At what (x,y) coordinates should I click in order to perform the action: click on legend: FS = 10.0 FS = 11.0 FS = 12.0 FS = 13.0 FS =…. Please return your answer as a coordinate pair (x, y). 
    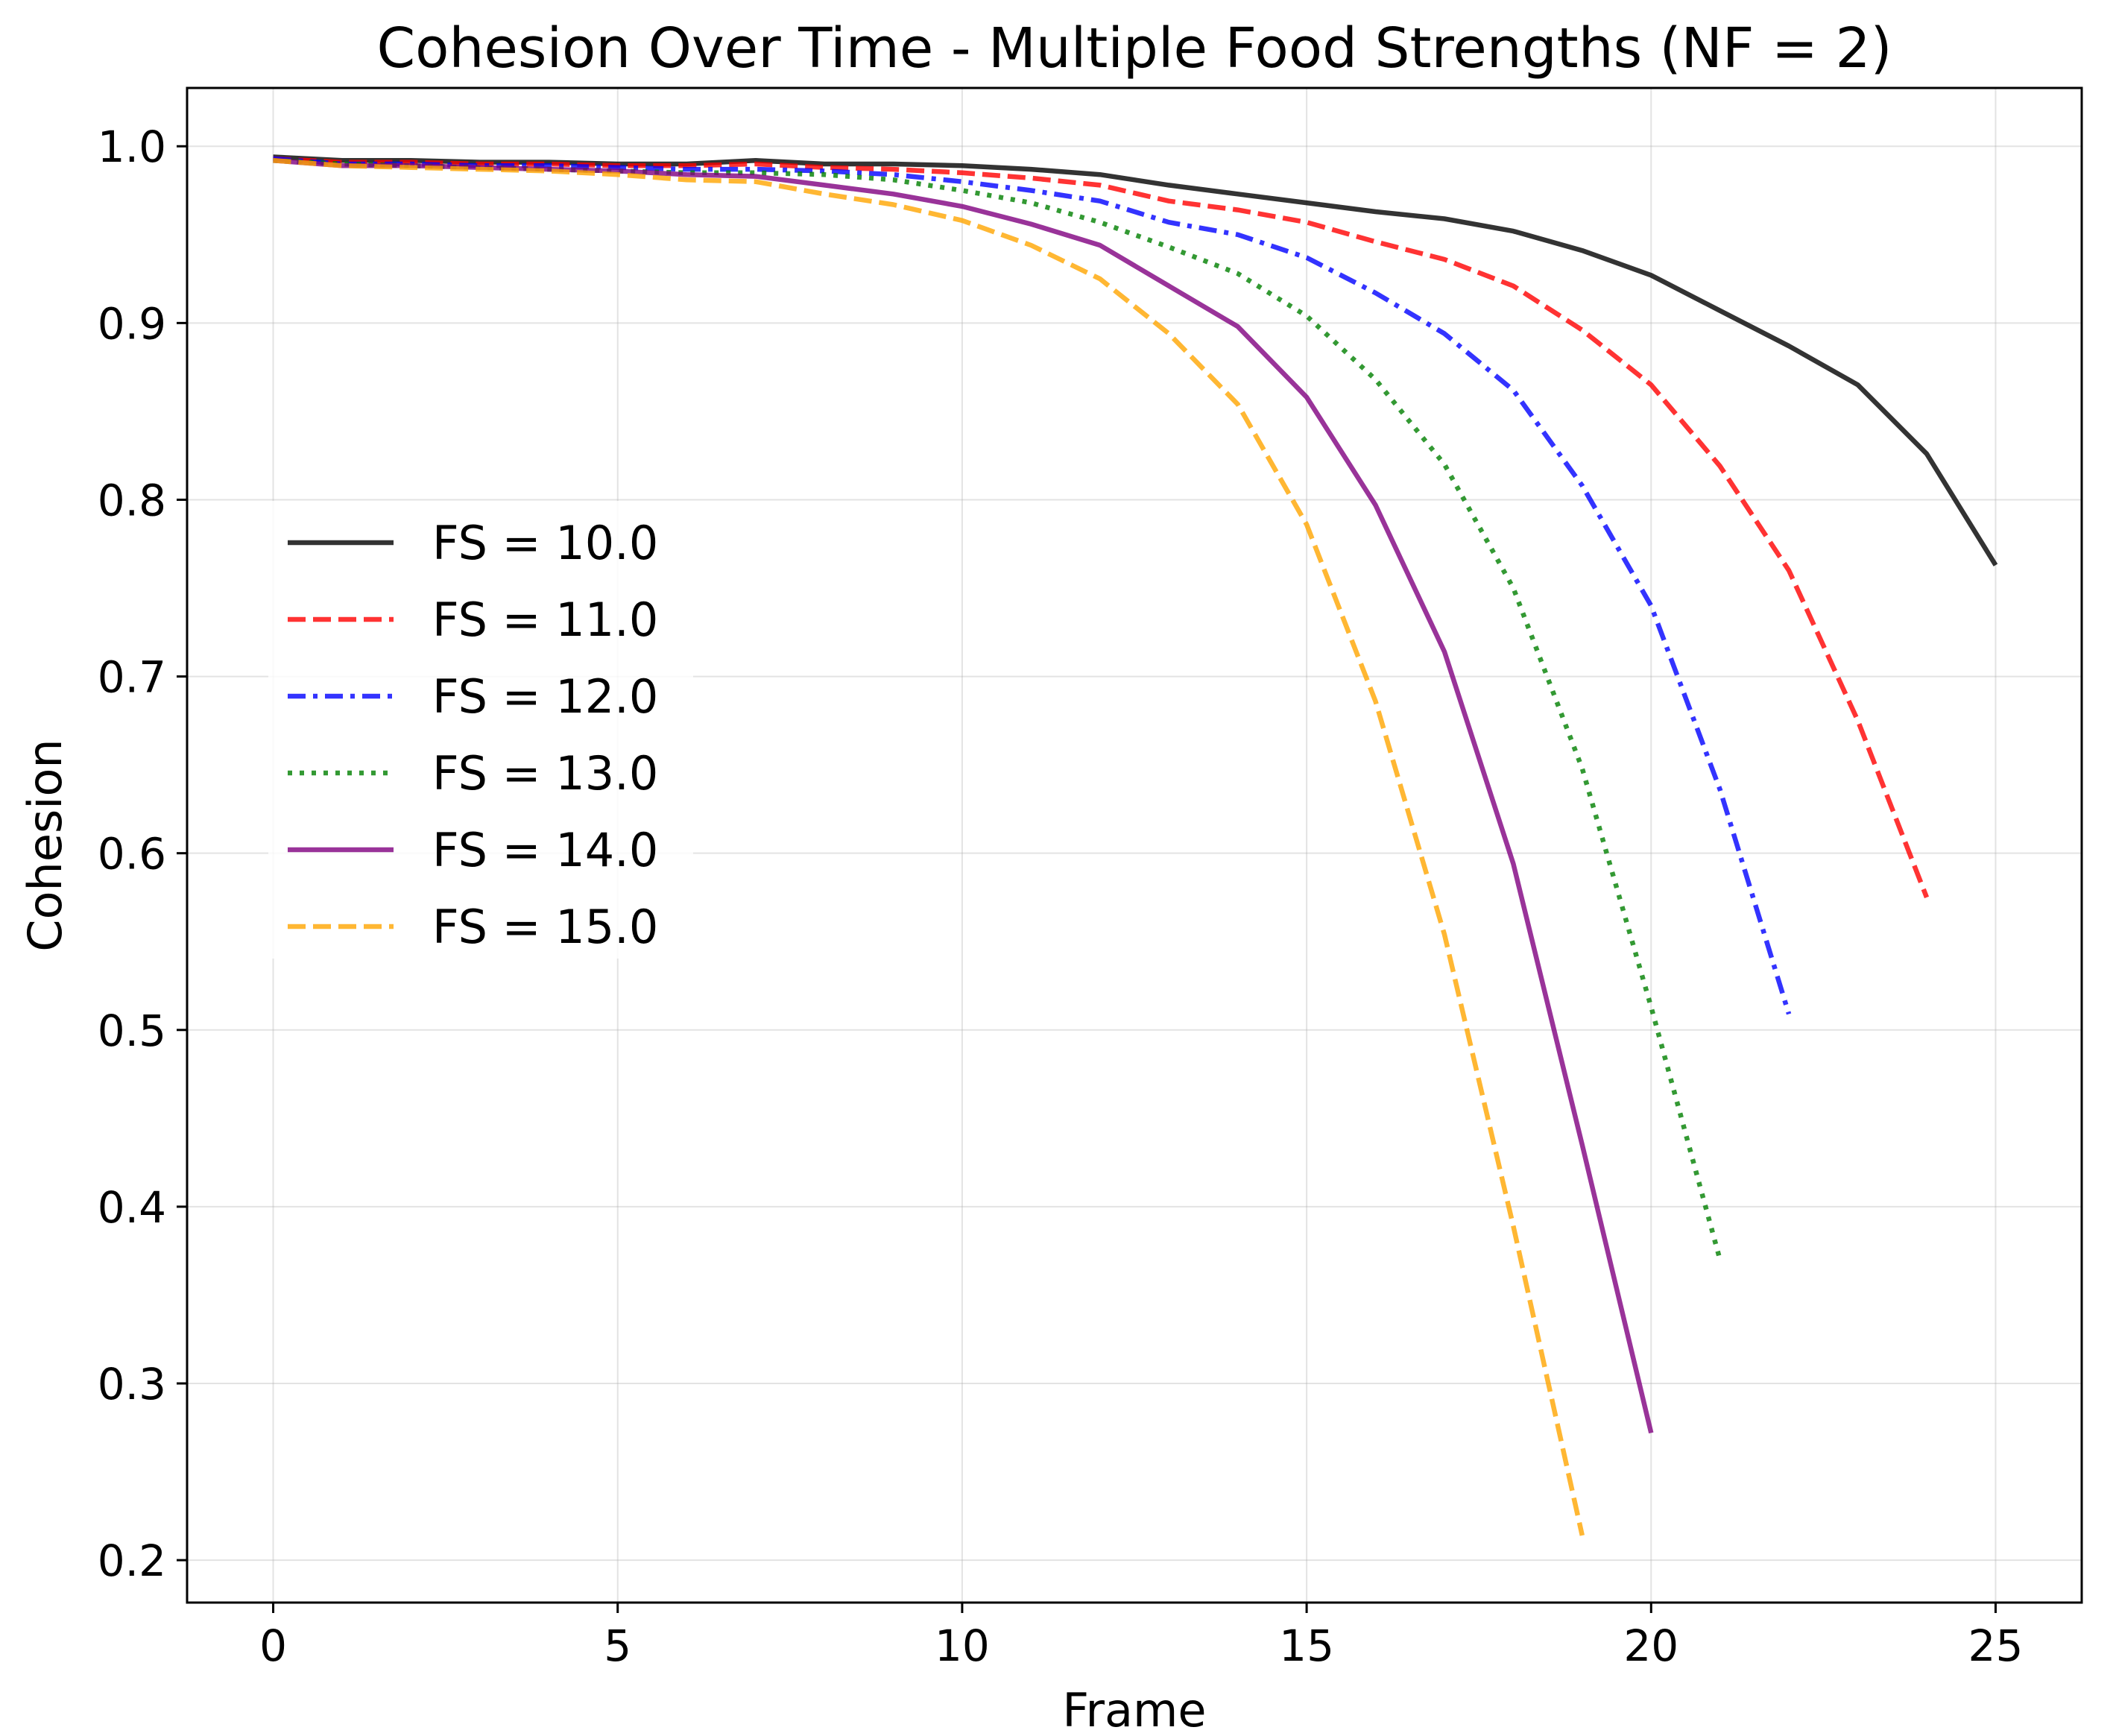
    Looking at the image, I should click on (480, 730).